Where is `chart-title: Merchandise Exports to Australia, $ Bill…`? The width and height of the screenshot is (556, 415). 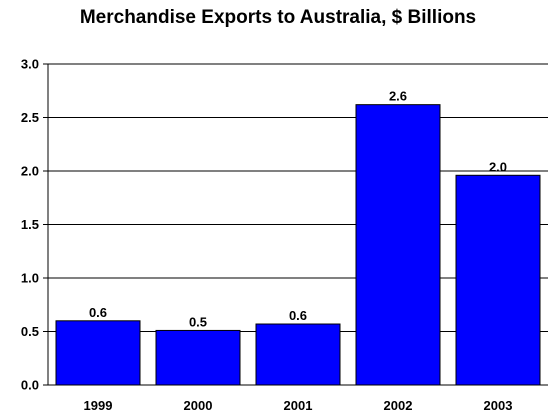 chart-title: Merchandise Exports to Australia, $ Bill… is located at coordinates (278, 17).